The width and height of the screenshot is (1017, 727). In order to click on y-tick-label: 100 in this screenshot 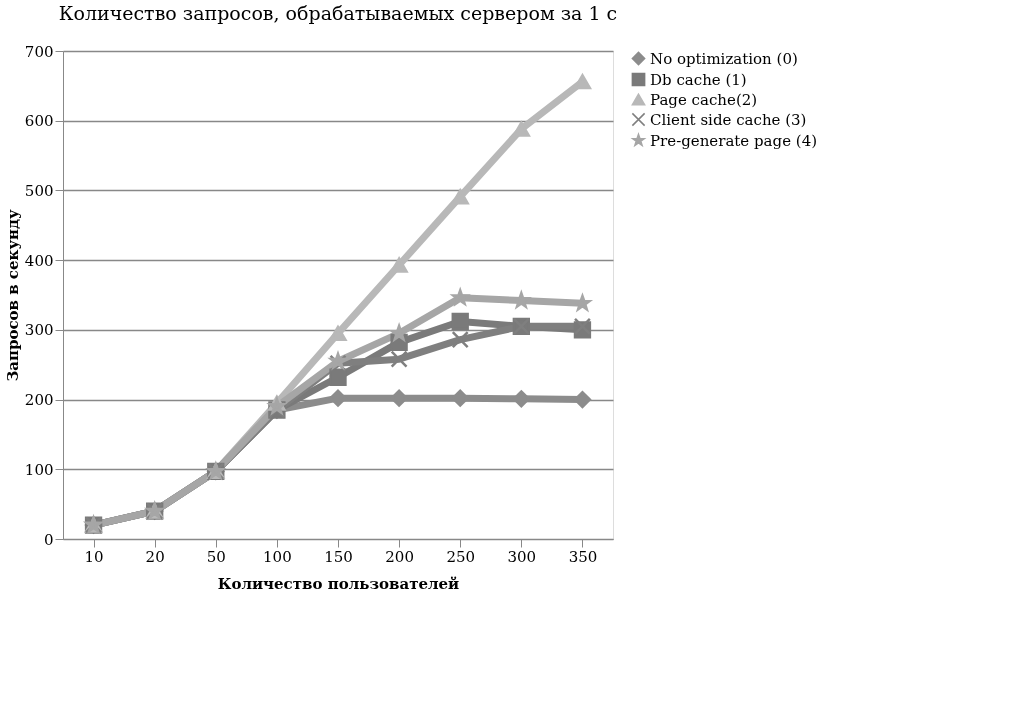, I will do `click(39, 469)`.